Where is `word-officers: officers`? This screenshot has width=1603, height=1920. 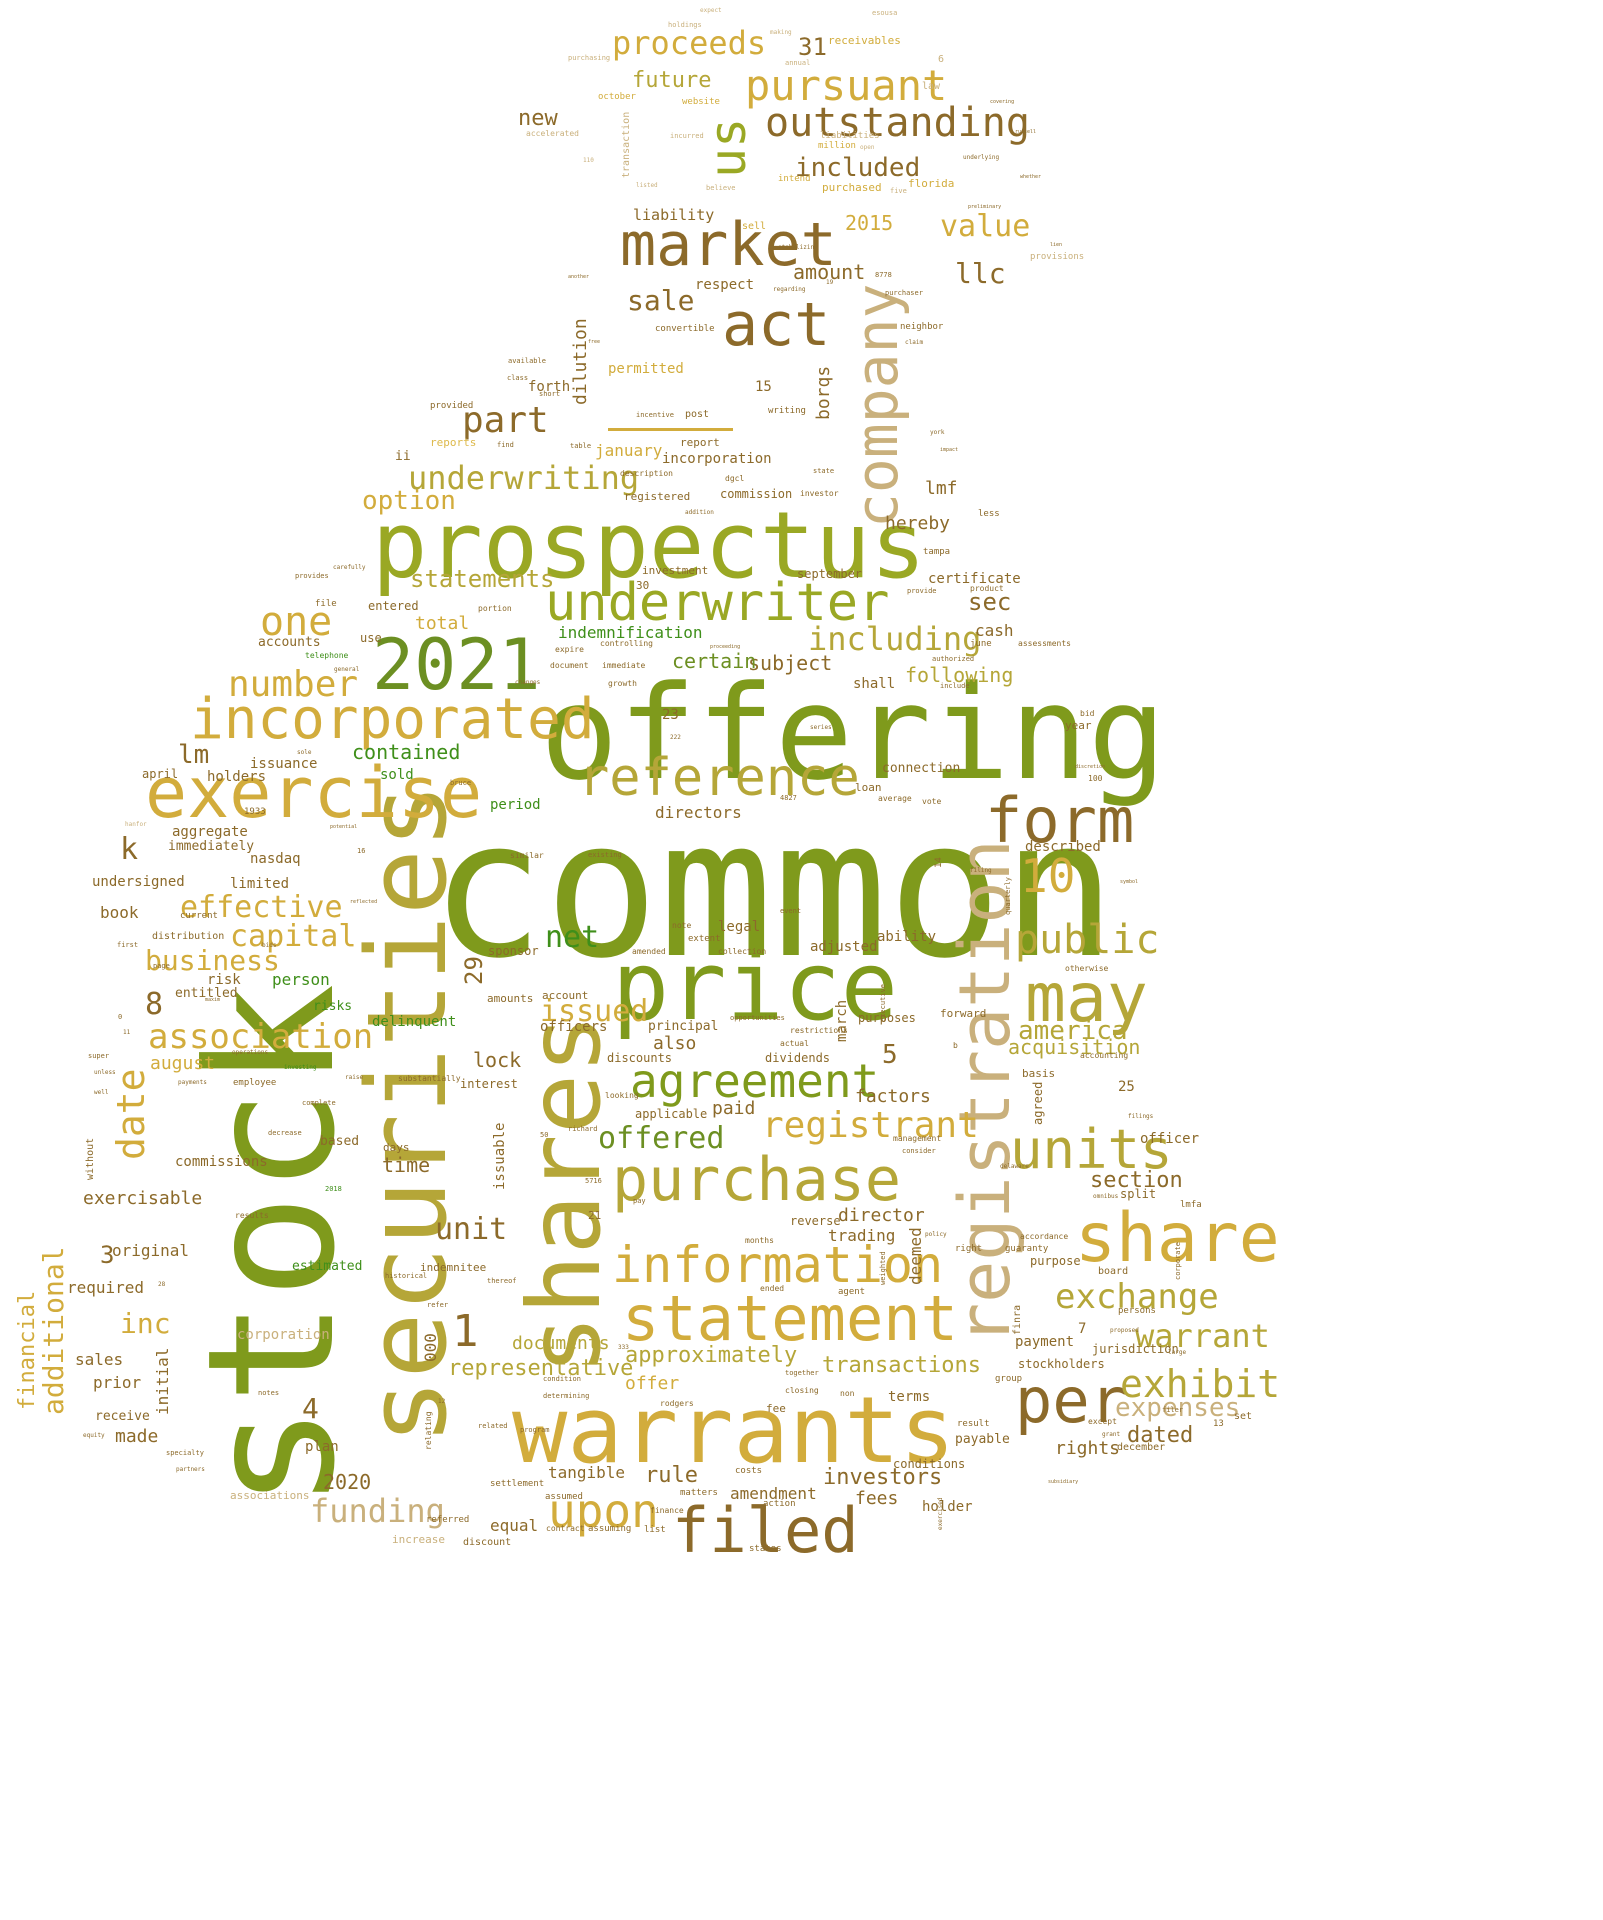 word-officers: officers is located at coordinates (574, 1027).